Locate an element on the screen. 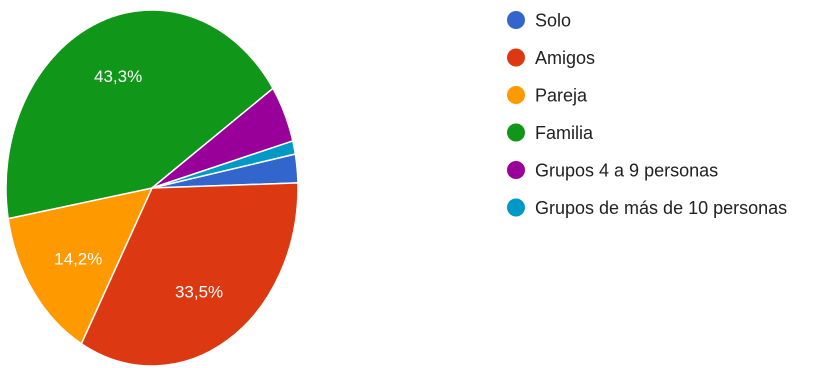 The width and height of the screenshot is (813, 368). pie-slice-grupos-de-mas-de-10-personas is located at coordinates (224, 164).